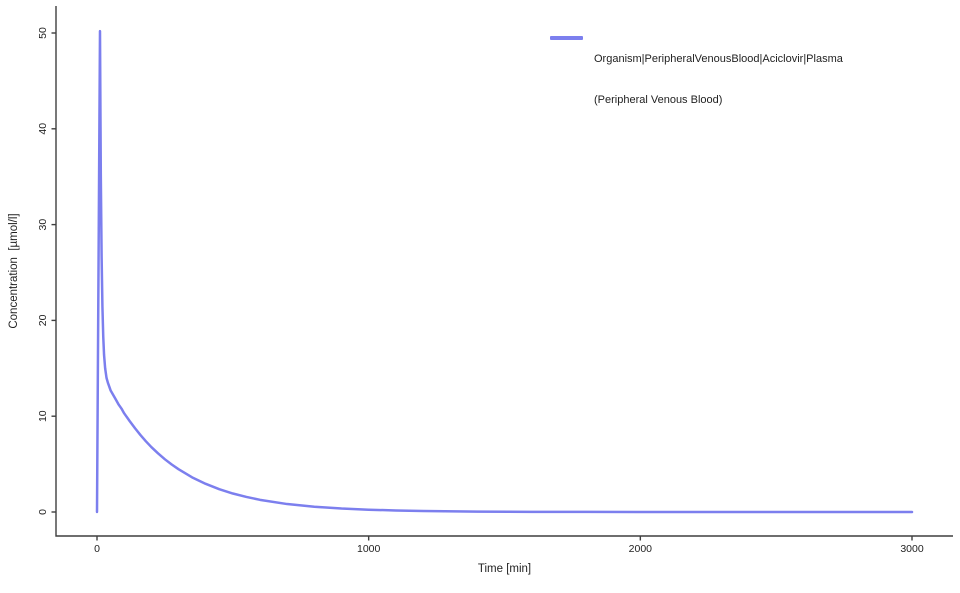  I want to click on y-tick-label: 30, so click(43, 225).